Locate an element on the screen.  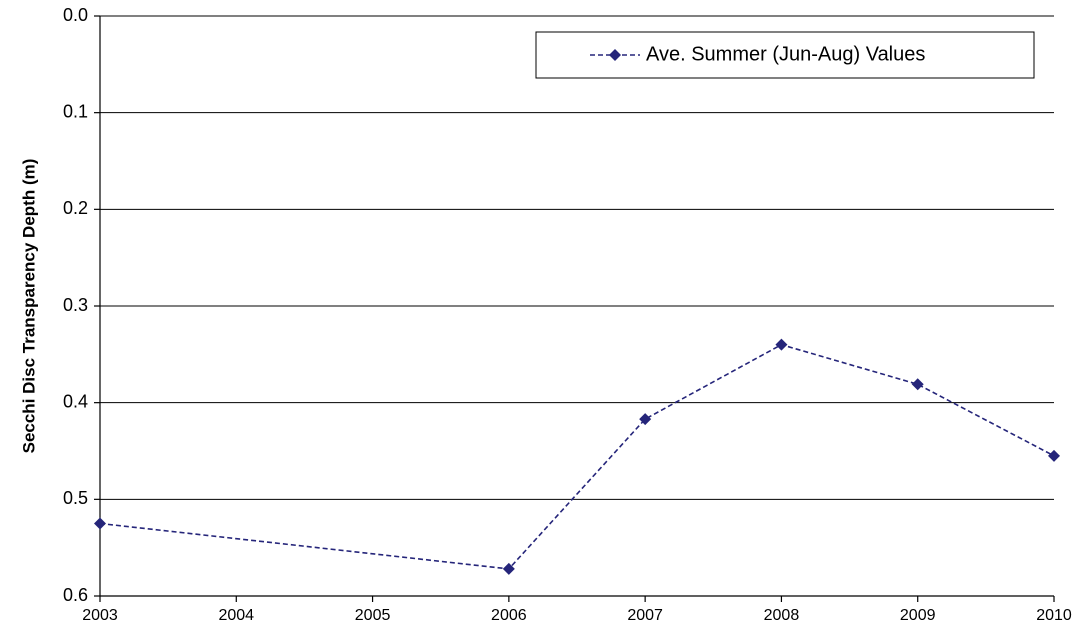
x-tick-label: 2007 is located at coordinates (645, 615).